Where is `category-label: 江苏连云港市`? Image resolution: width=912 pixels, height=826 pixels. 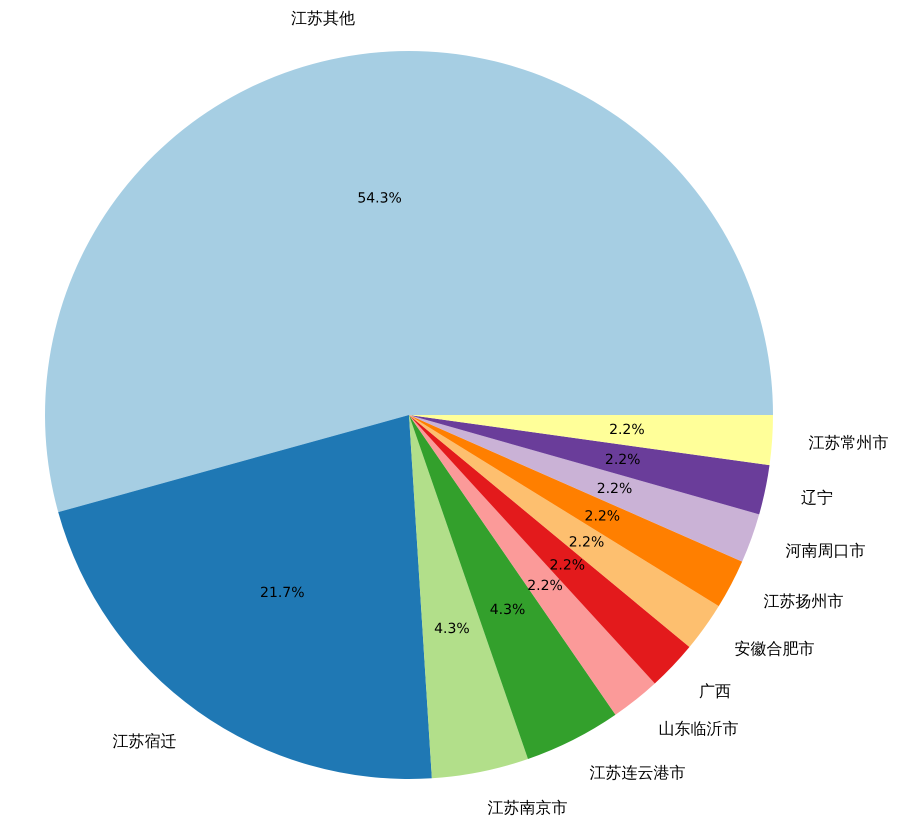
category-label: 江苏连云港市 is located at coordinates (638, 772).